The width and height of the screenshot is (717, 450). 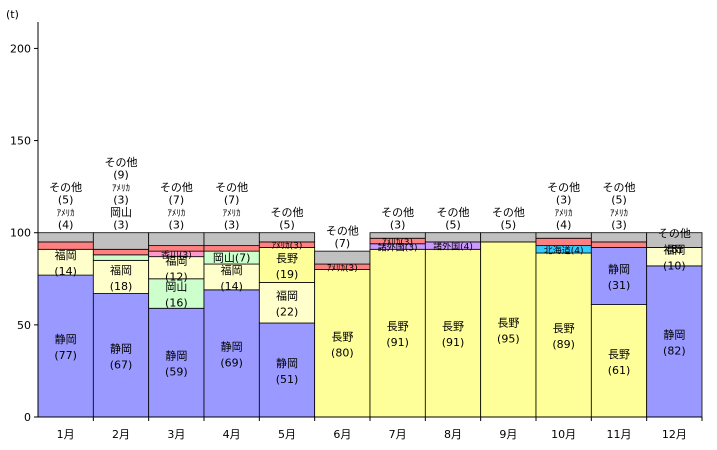 I want to click on x-tick-label: 5月, so click(x=287, y=434).